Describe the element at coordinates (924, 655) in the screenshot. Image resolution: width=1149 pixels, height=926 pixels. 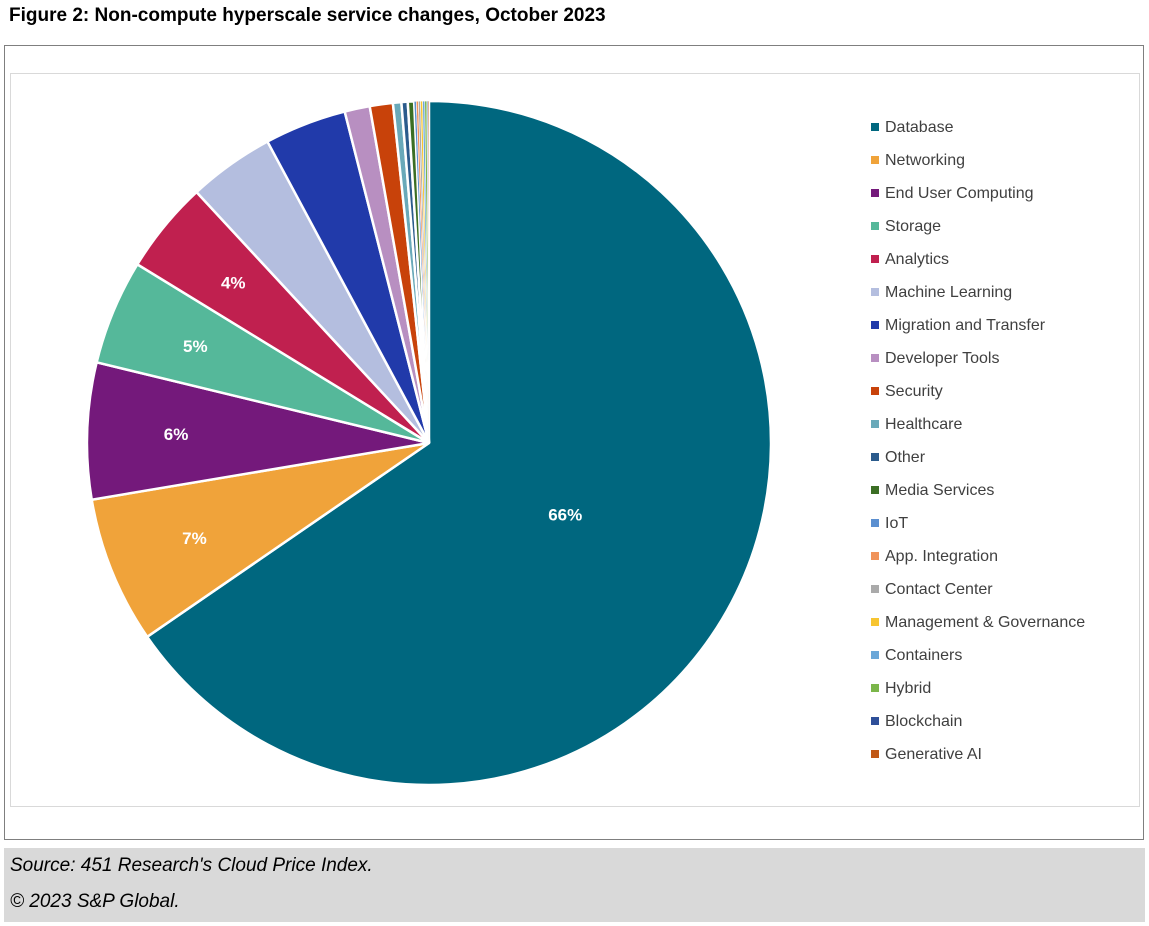
I see `legend-label: Containers` at that location.